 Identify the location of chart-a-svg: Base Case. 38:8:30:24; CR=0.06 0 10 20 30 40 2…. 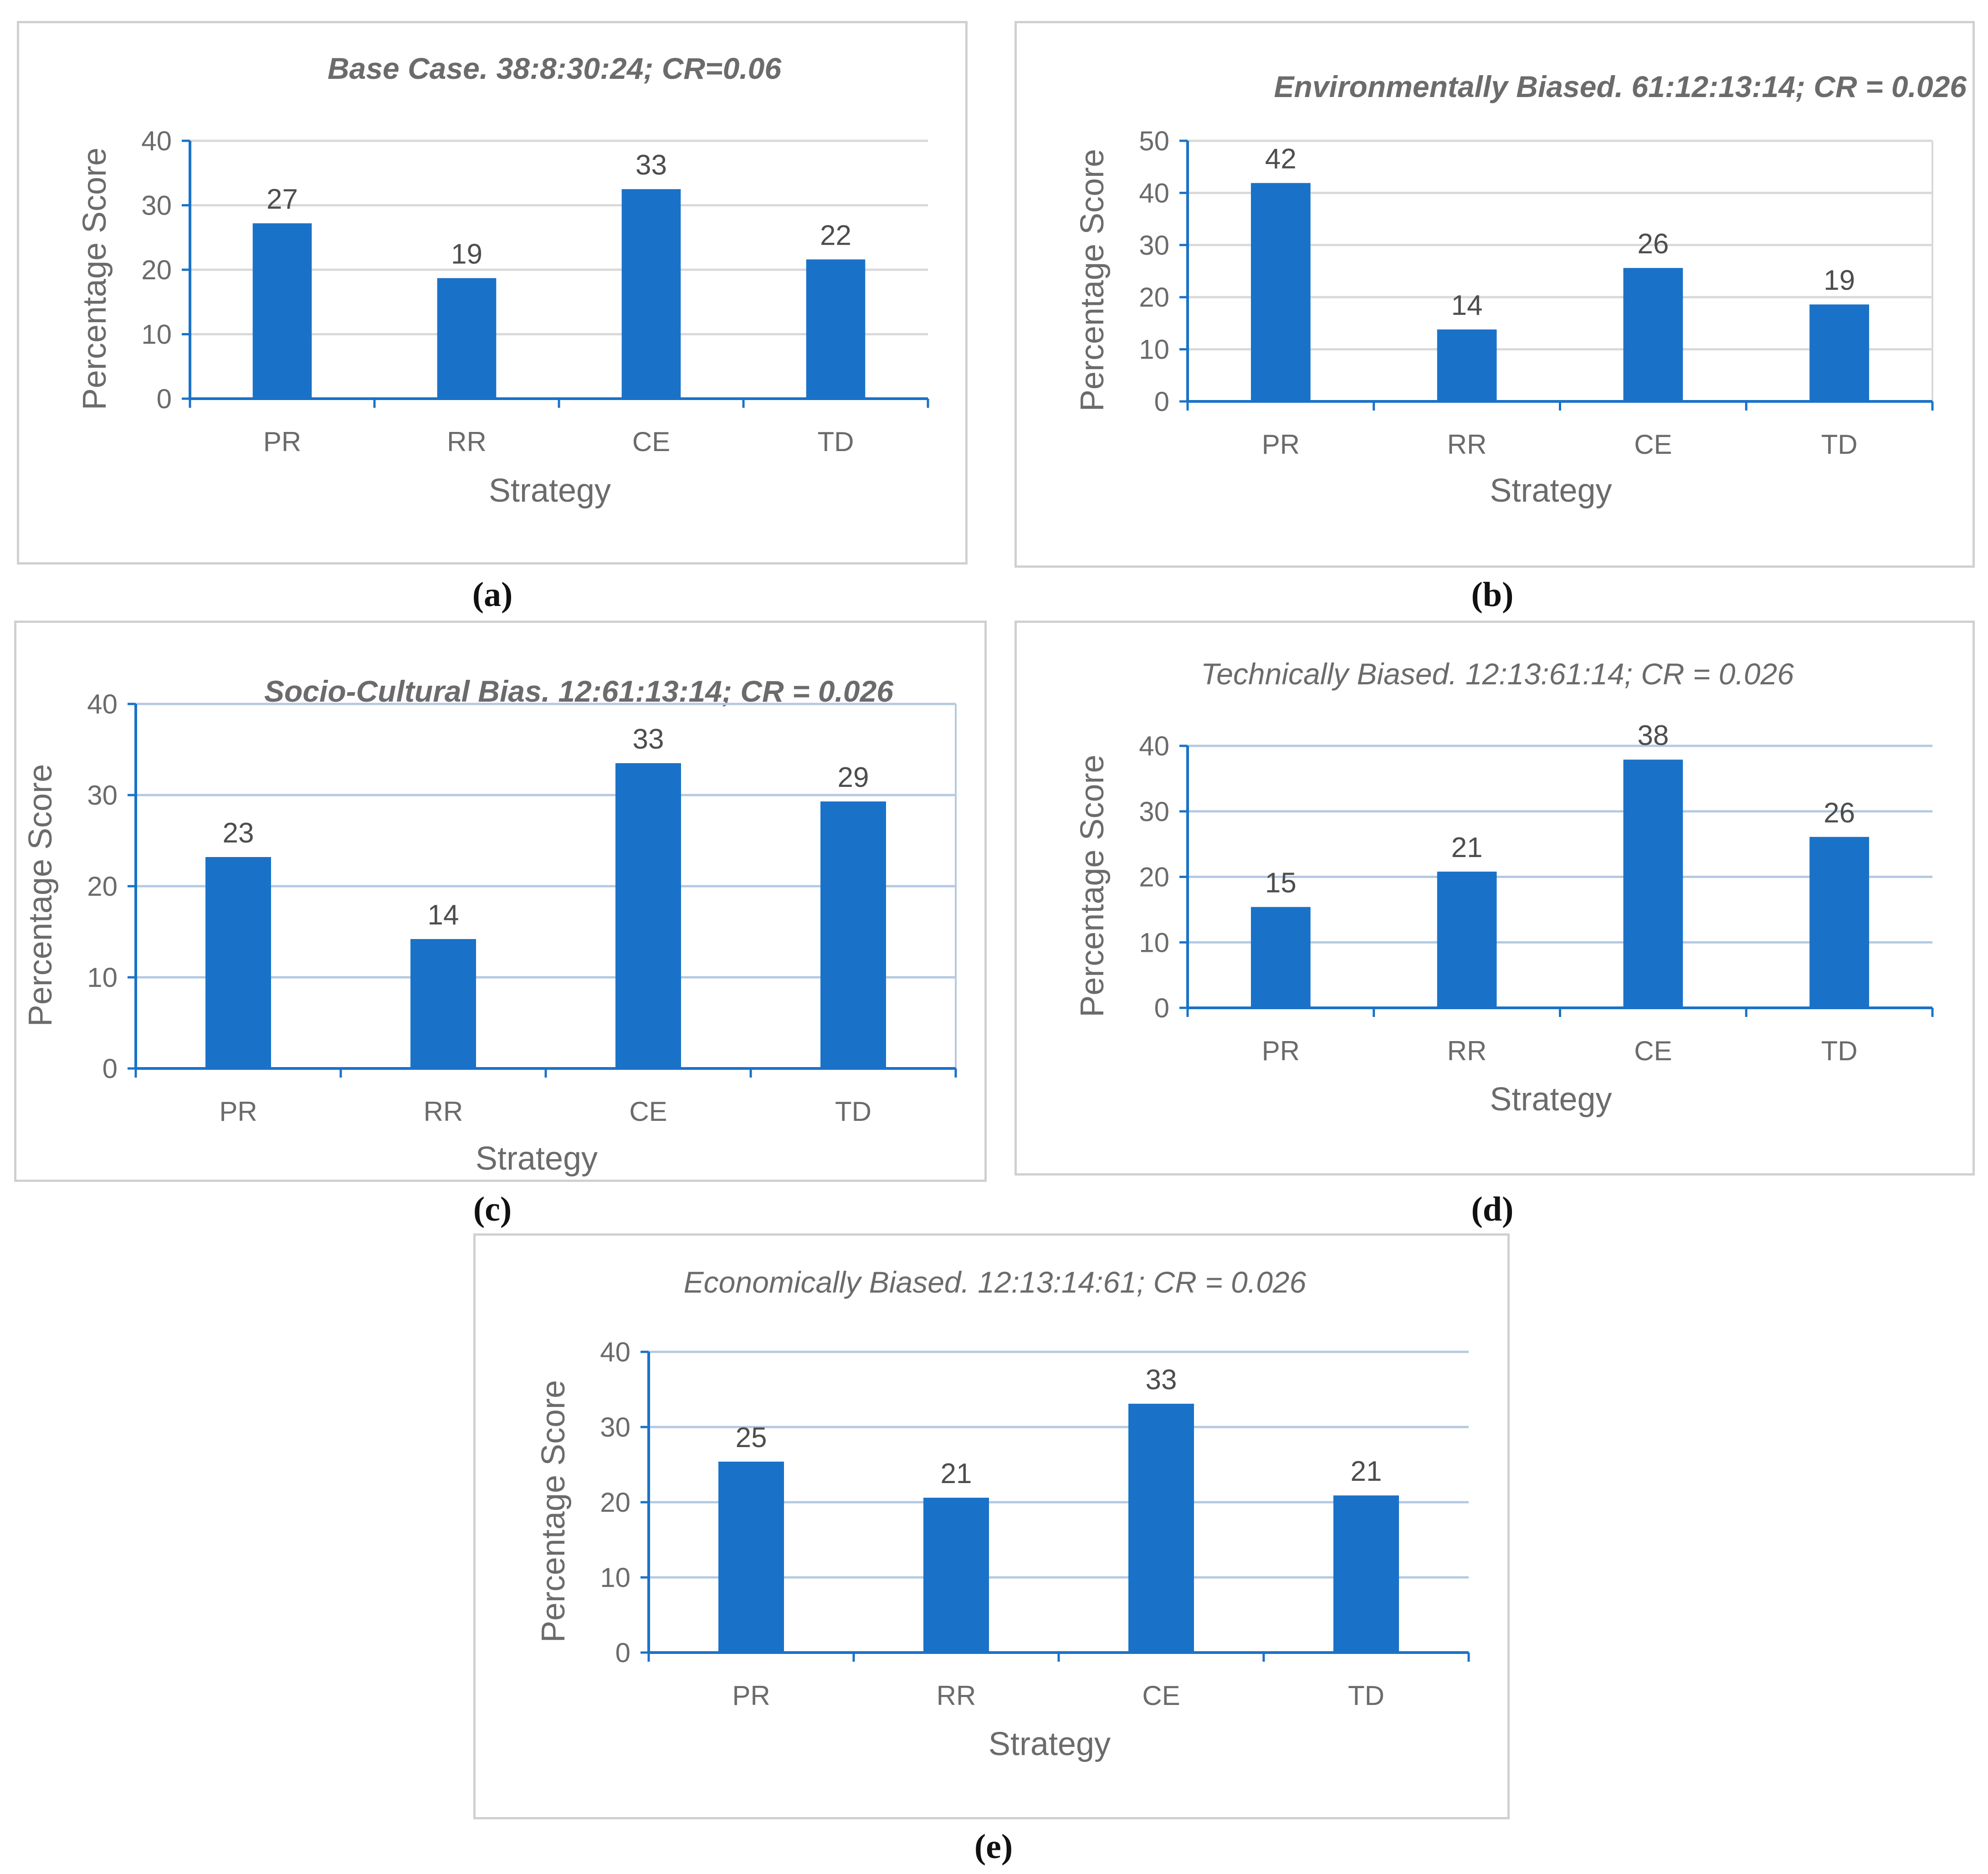
(503, 280).